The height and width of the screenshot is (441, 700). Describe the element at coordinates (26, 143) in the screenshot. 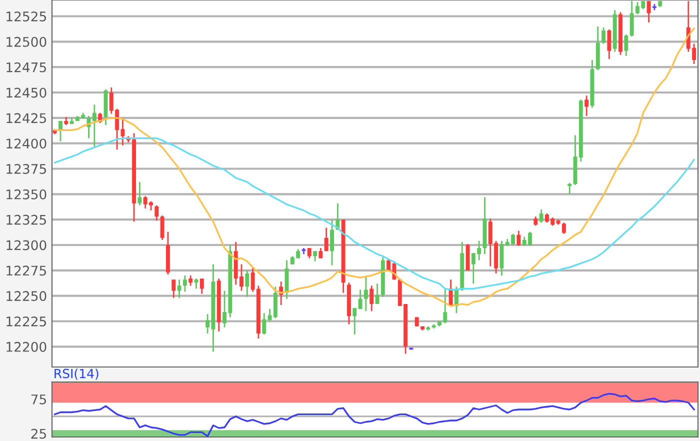

I see `y-tick-label: 12400` at that location.